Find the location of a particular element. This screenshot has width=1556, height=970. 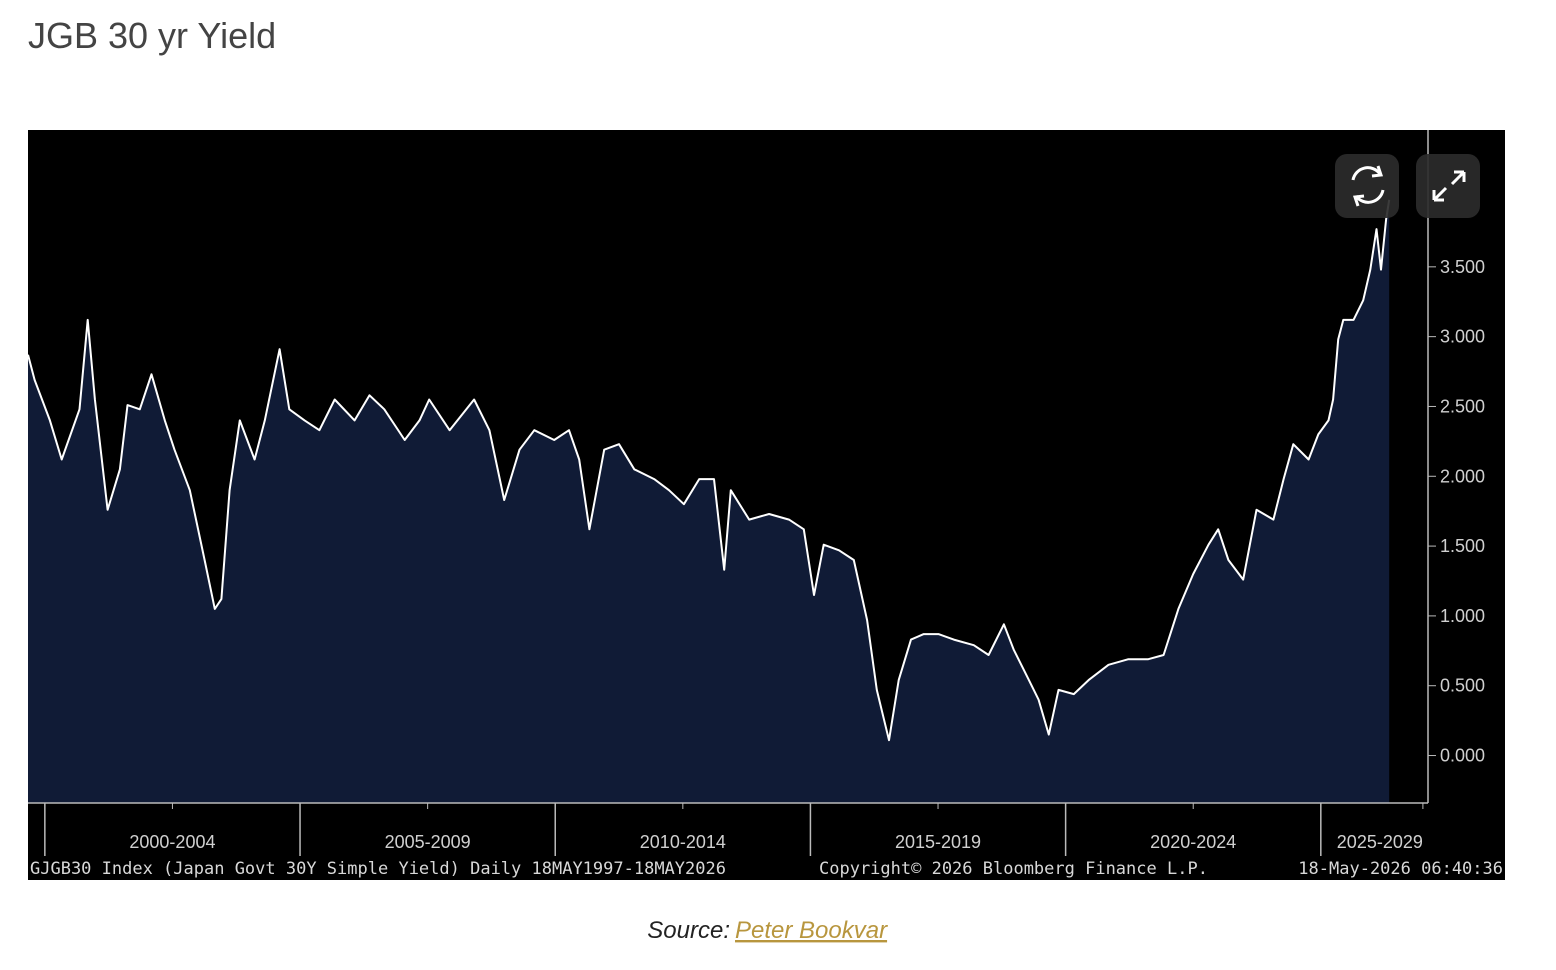

y-tick-label: 1.500 is located at coordinates (1462, 546).